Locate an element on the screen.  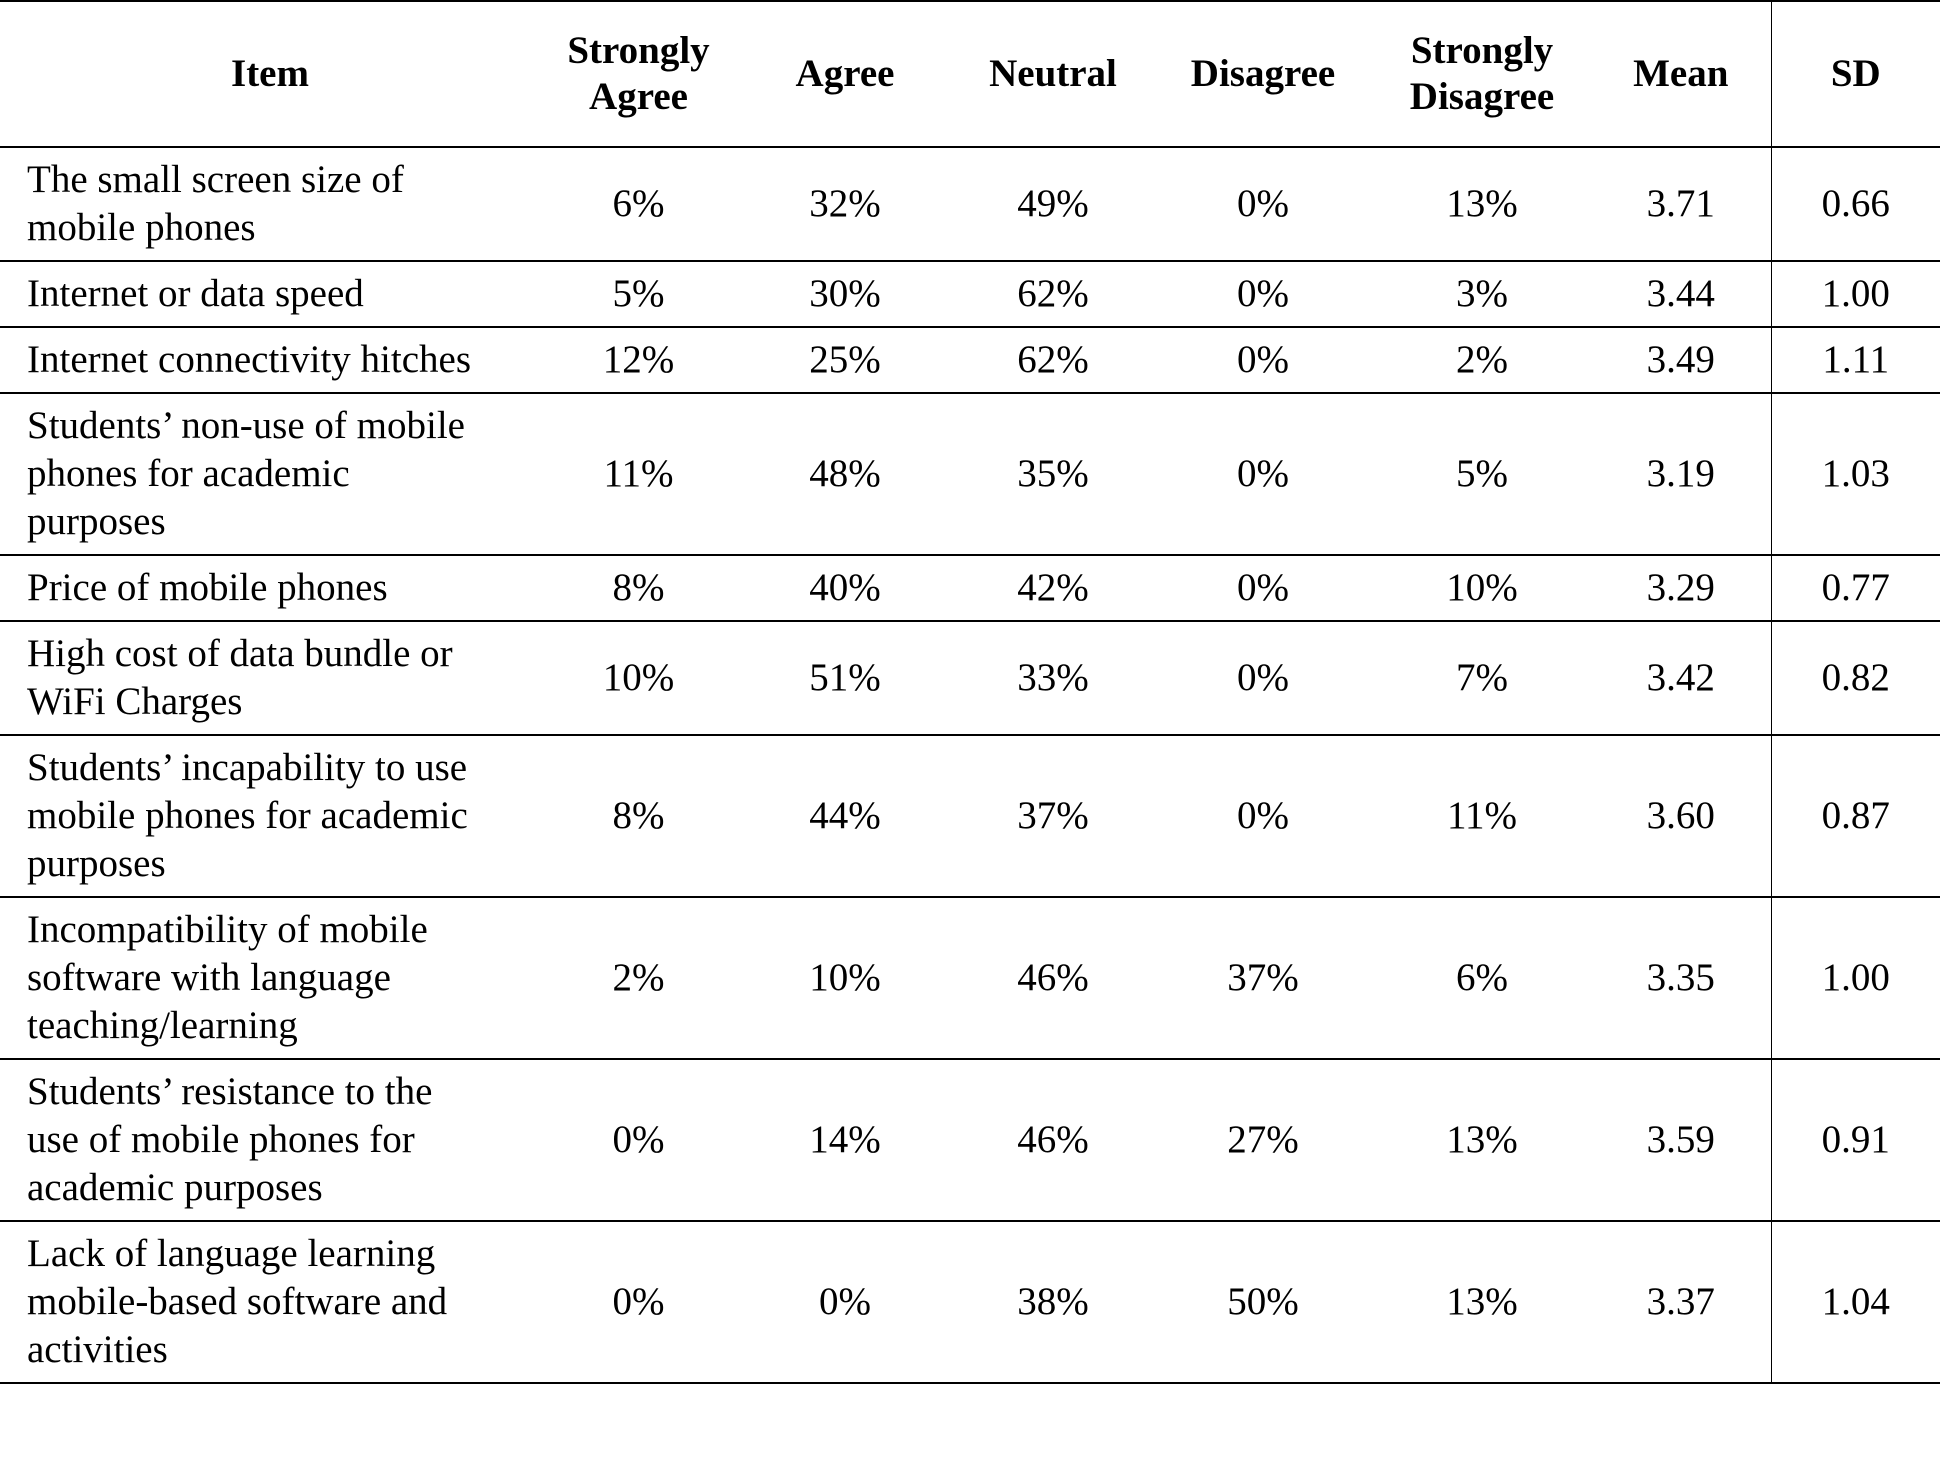
item-text-line: The small screen size of is located at coordinates (215, 179).